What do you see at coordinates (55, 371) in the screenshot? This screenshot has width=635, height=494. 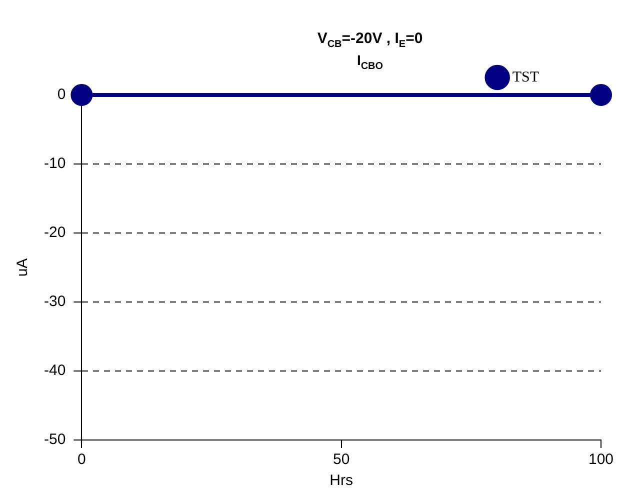 I see `y-tick-label: -40` at bounding box center [55, 371].